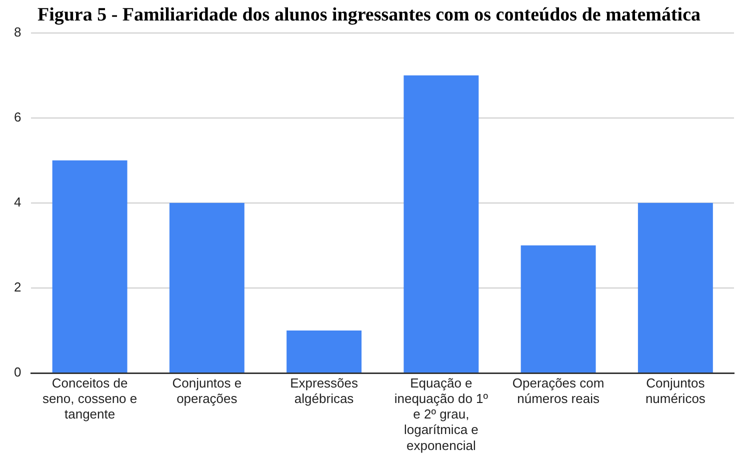 The width and height of the screenshot is (738, 457). I want to click on x-tick-label: Conjuntos e operações, so click(207, 390).